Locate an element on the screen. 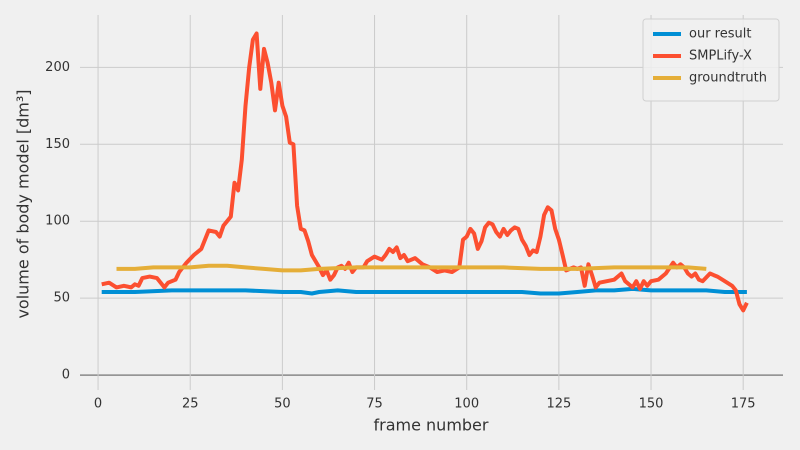 The height and width of the screenshot is (450, 800). y-tick-label: 100 is located at coordinates (57, 221).